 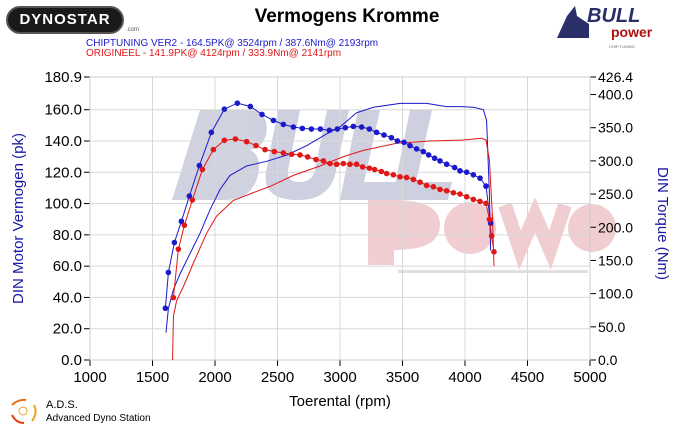 What do you see at coordinates (527, 377) in the screenshot?
I see `x-tick-label: 4500` at bounding box center [527, 377].